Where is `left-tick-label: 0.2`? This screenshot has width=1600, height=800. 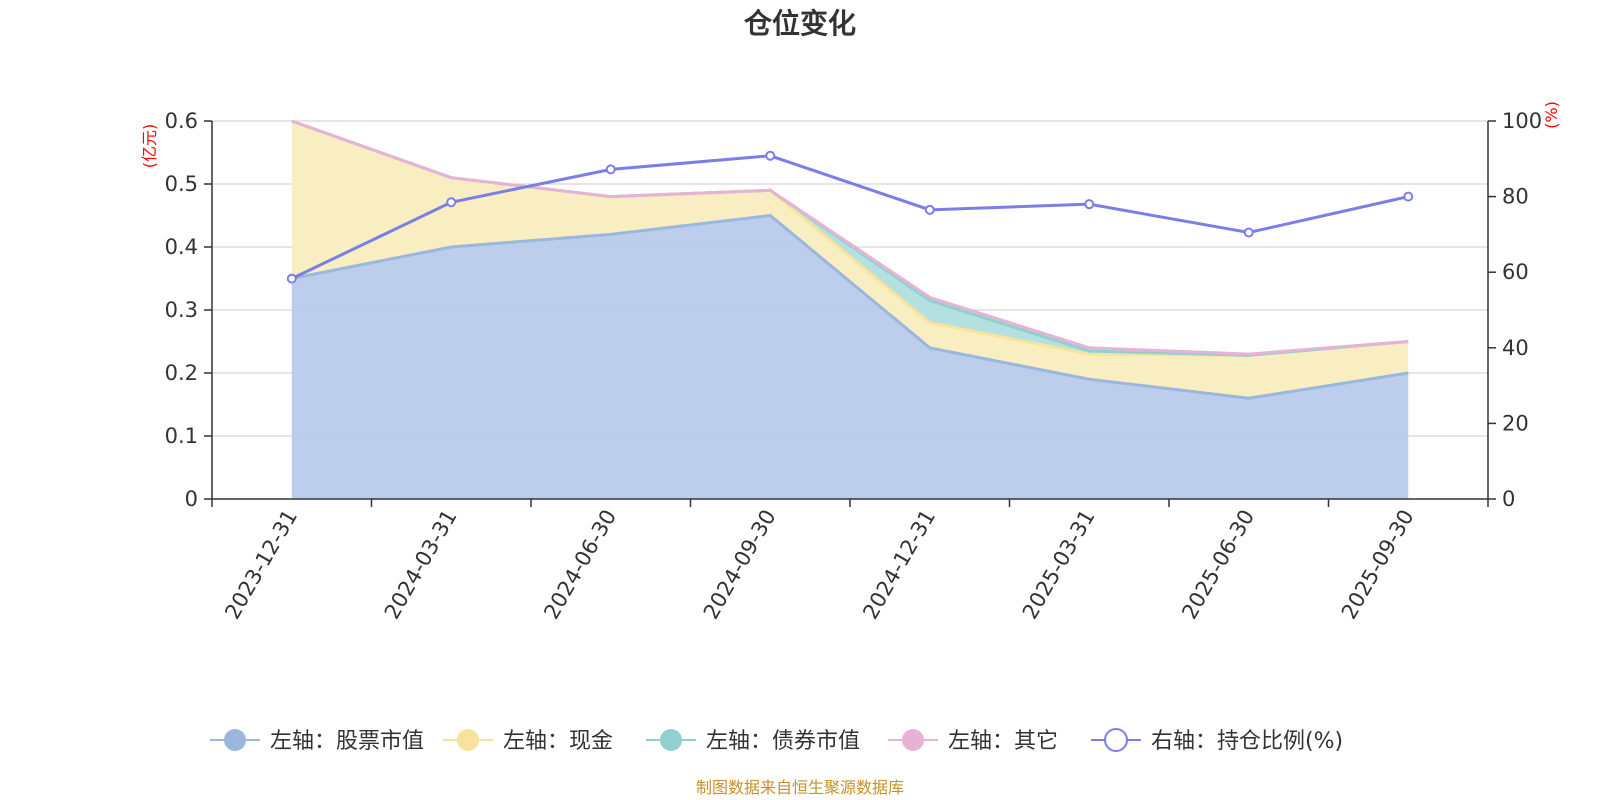 left-tick-label: 0.2 is located at coordinates (181, 373).